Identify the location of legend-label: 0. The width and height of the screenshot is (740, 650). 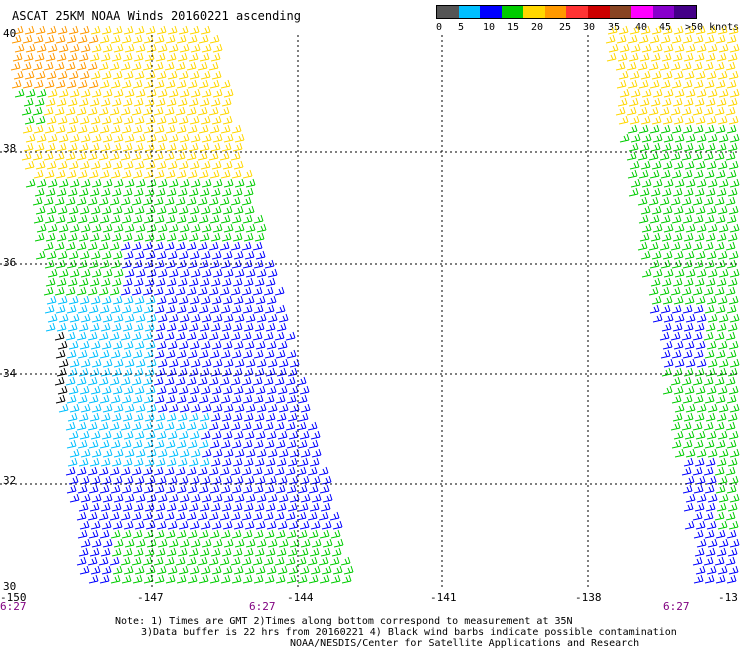
(439, 27).